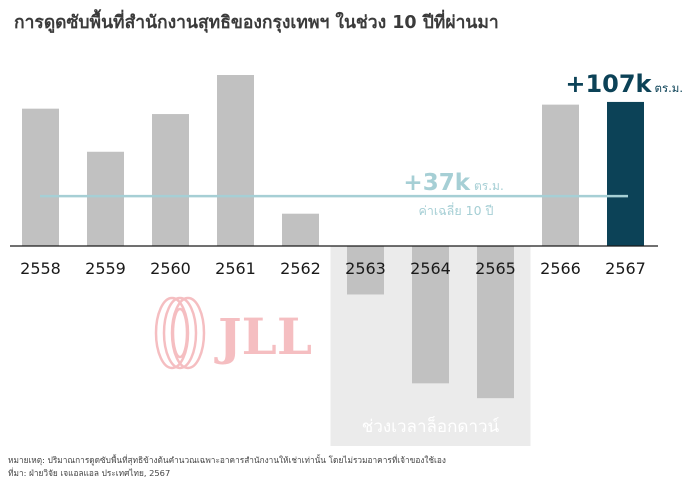  Describe the element at coordinates (235, 268) in the screenshot. I see `x-tick-label-2561: 2561` at that location.